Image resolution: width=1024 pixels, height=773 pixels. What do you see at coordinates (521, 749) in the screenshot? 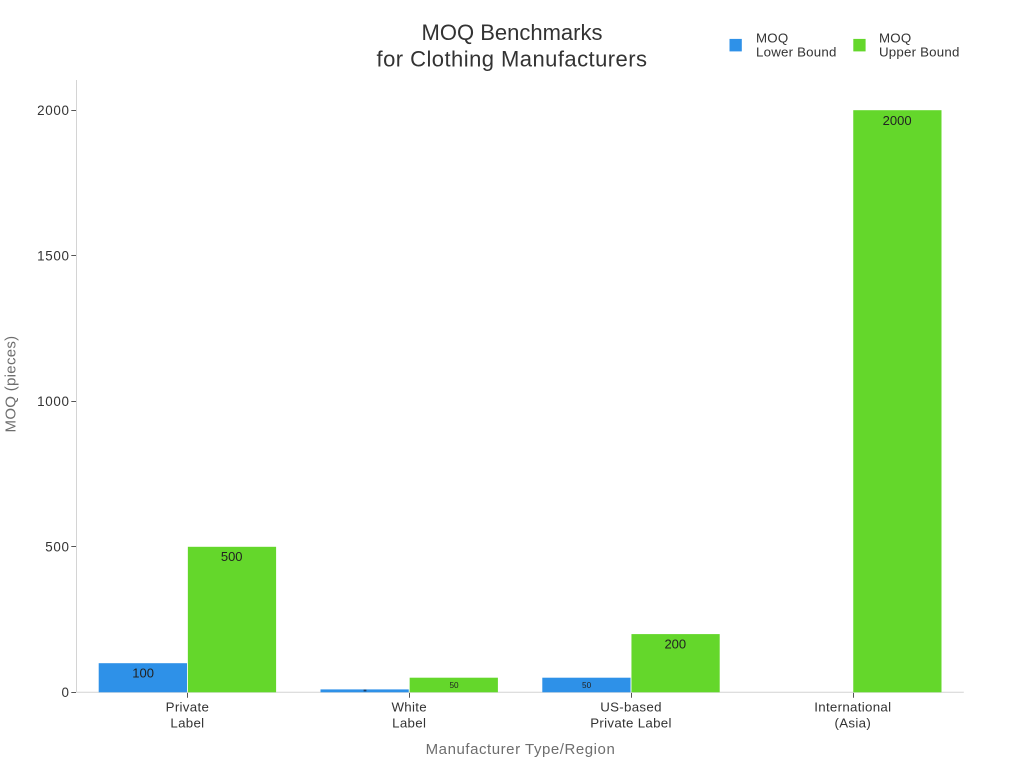
I see `svg-text: Manufacturer Type/Region` at bounding box center [521, 749].